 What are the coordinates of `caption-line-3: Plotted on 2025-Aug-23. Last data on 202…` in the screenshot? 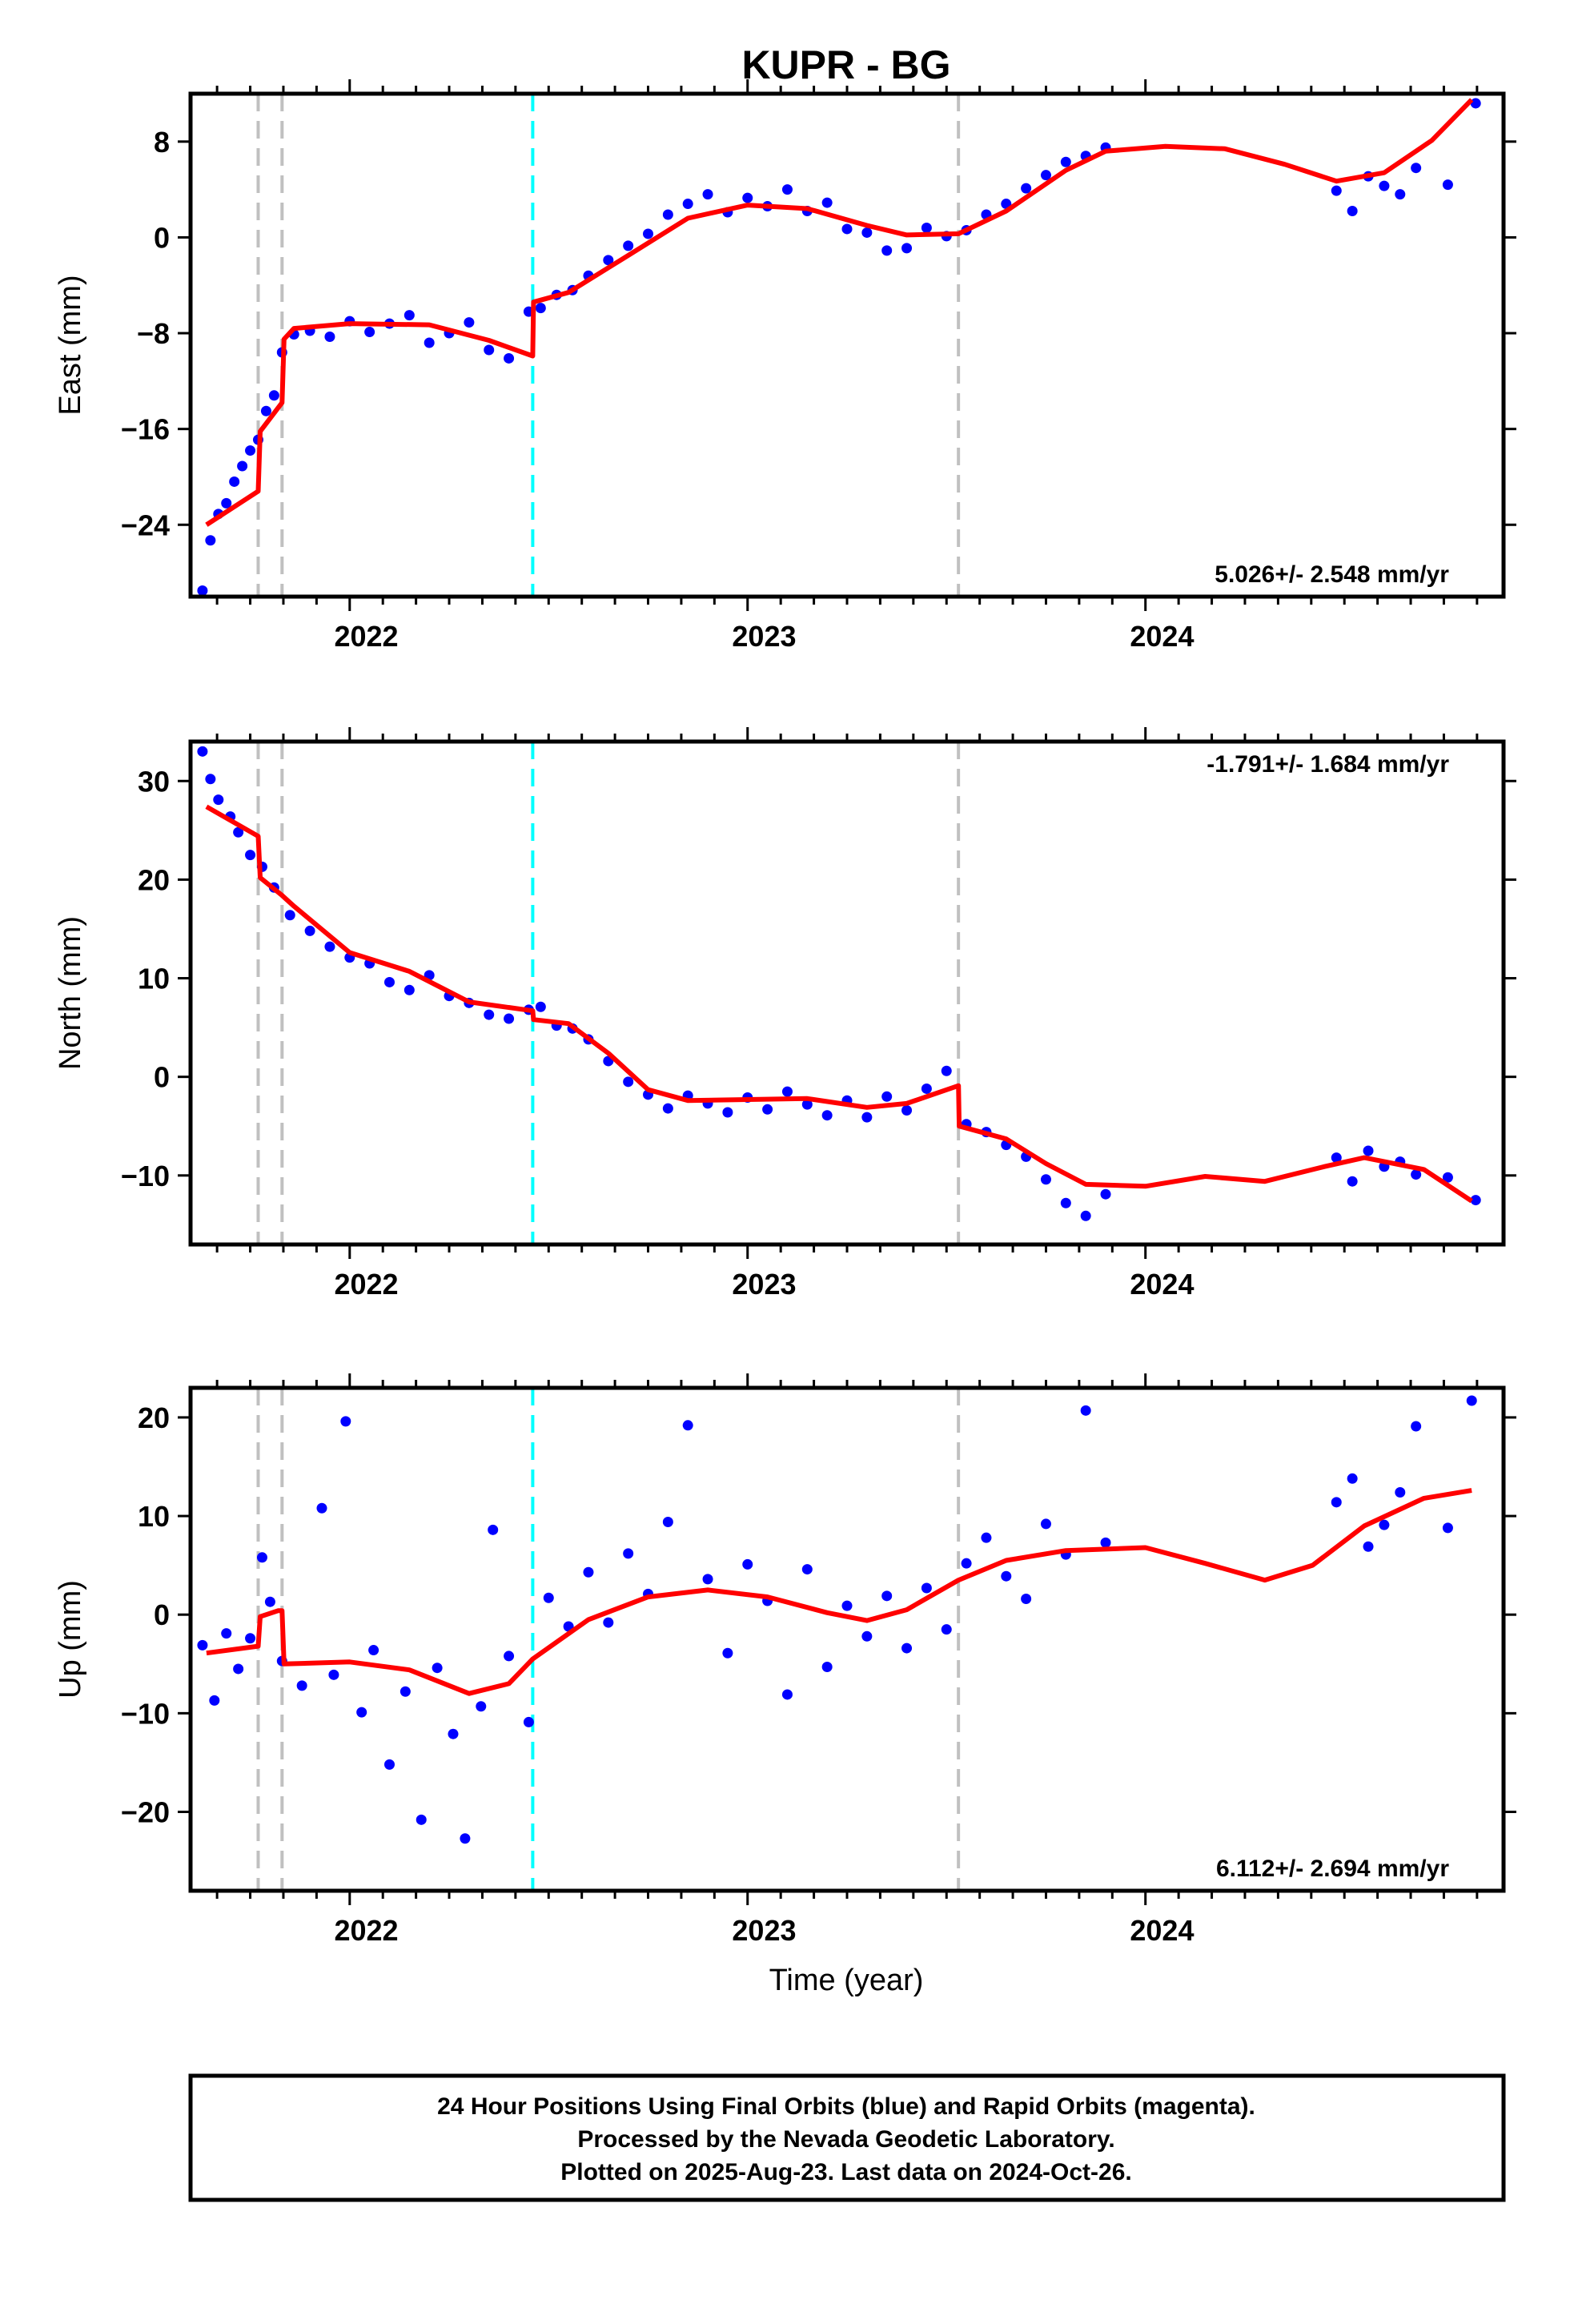 It's located at (846, 2172).